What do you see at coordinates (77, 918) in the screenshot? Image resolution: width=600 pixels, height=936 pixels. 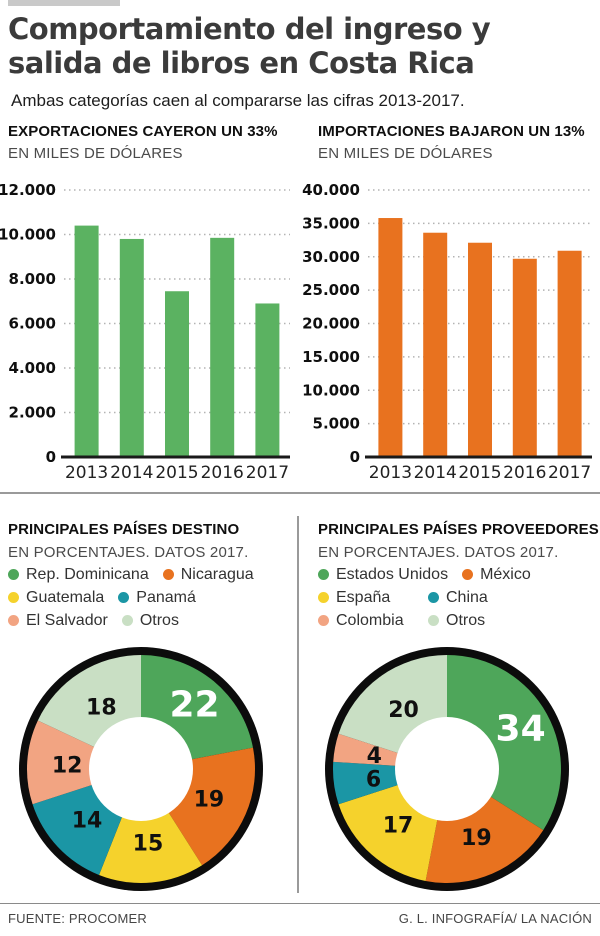 I see `footer-source: FUENTE: PROCOMER` at bounding box center [77, 918].